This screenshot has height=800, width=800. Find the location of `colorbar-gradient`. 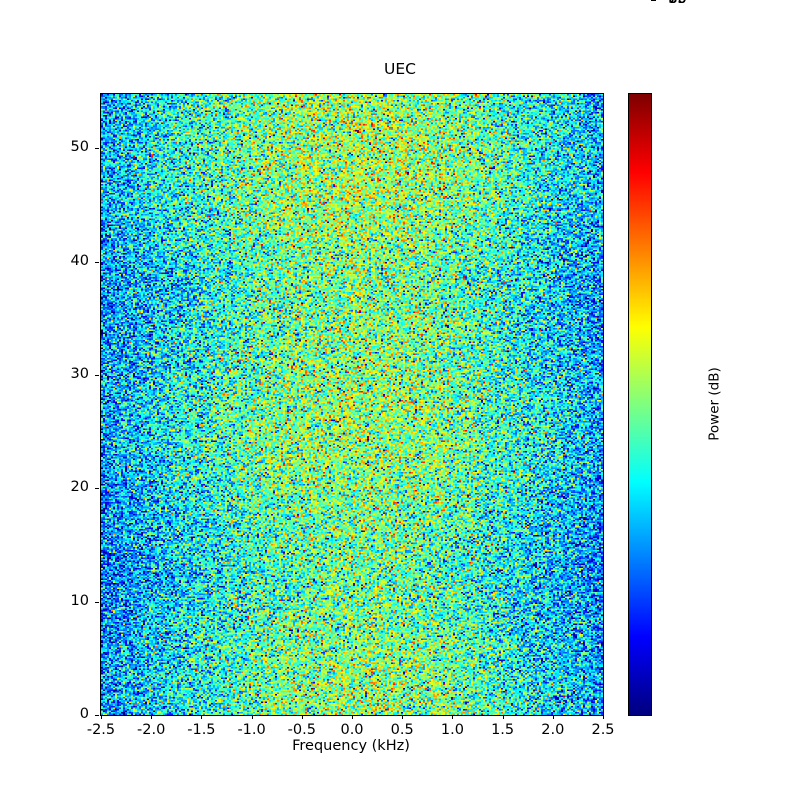

colorbar-gradient is located at coordinates (640, 404).